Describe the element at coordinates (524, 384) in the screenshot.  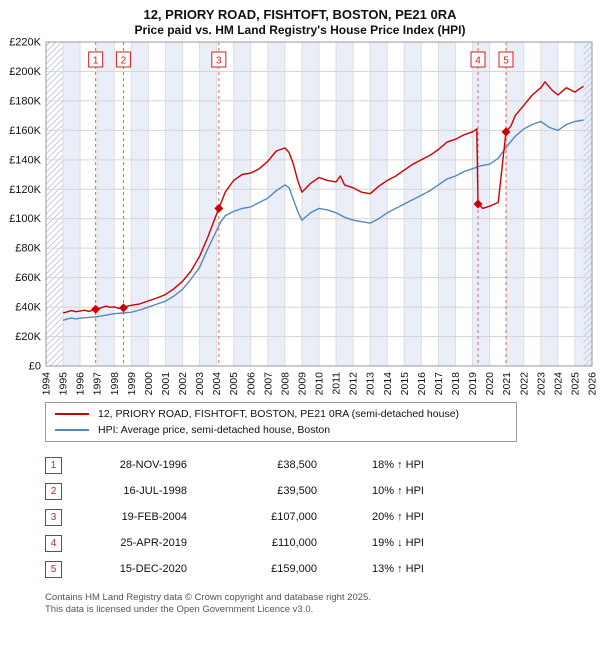
I see `x-tick-label: 2022` at that location.